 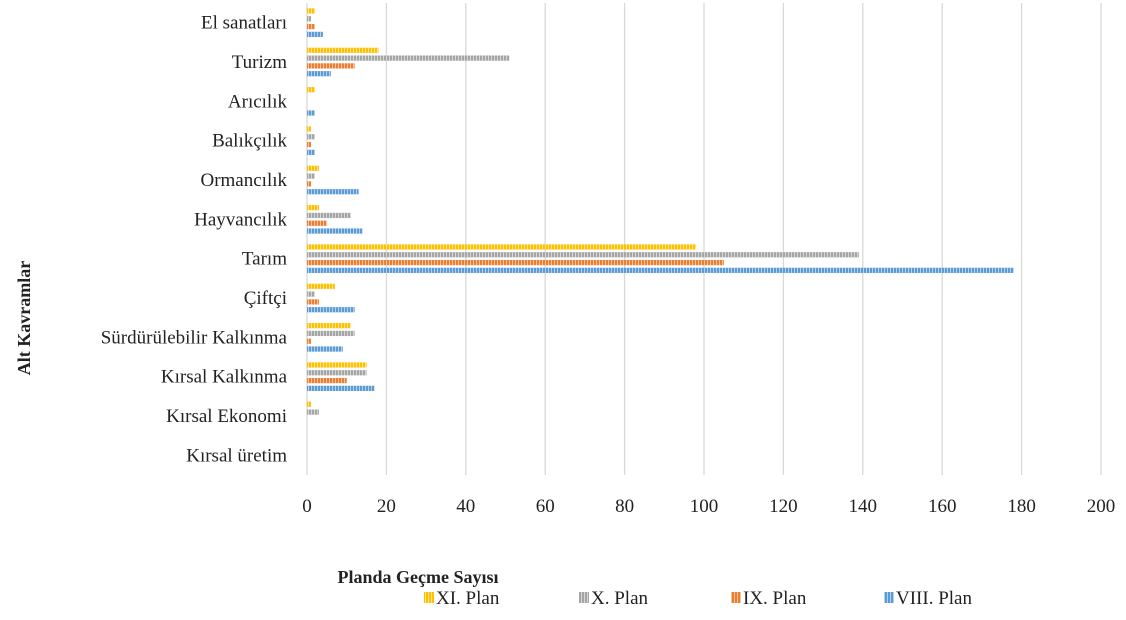 What do you see at coordinates (236, 455) in the screenshot?
I see `category-label: Kırsal üretim` at bounding box center [236, 455].